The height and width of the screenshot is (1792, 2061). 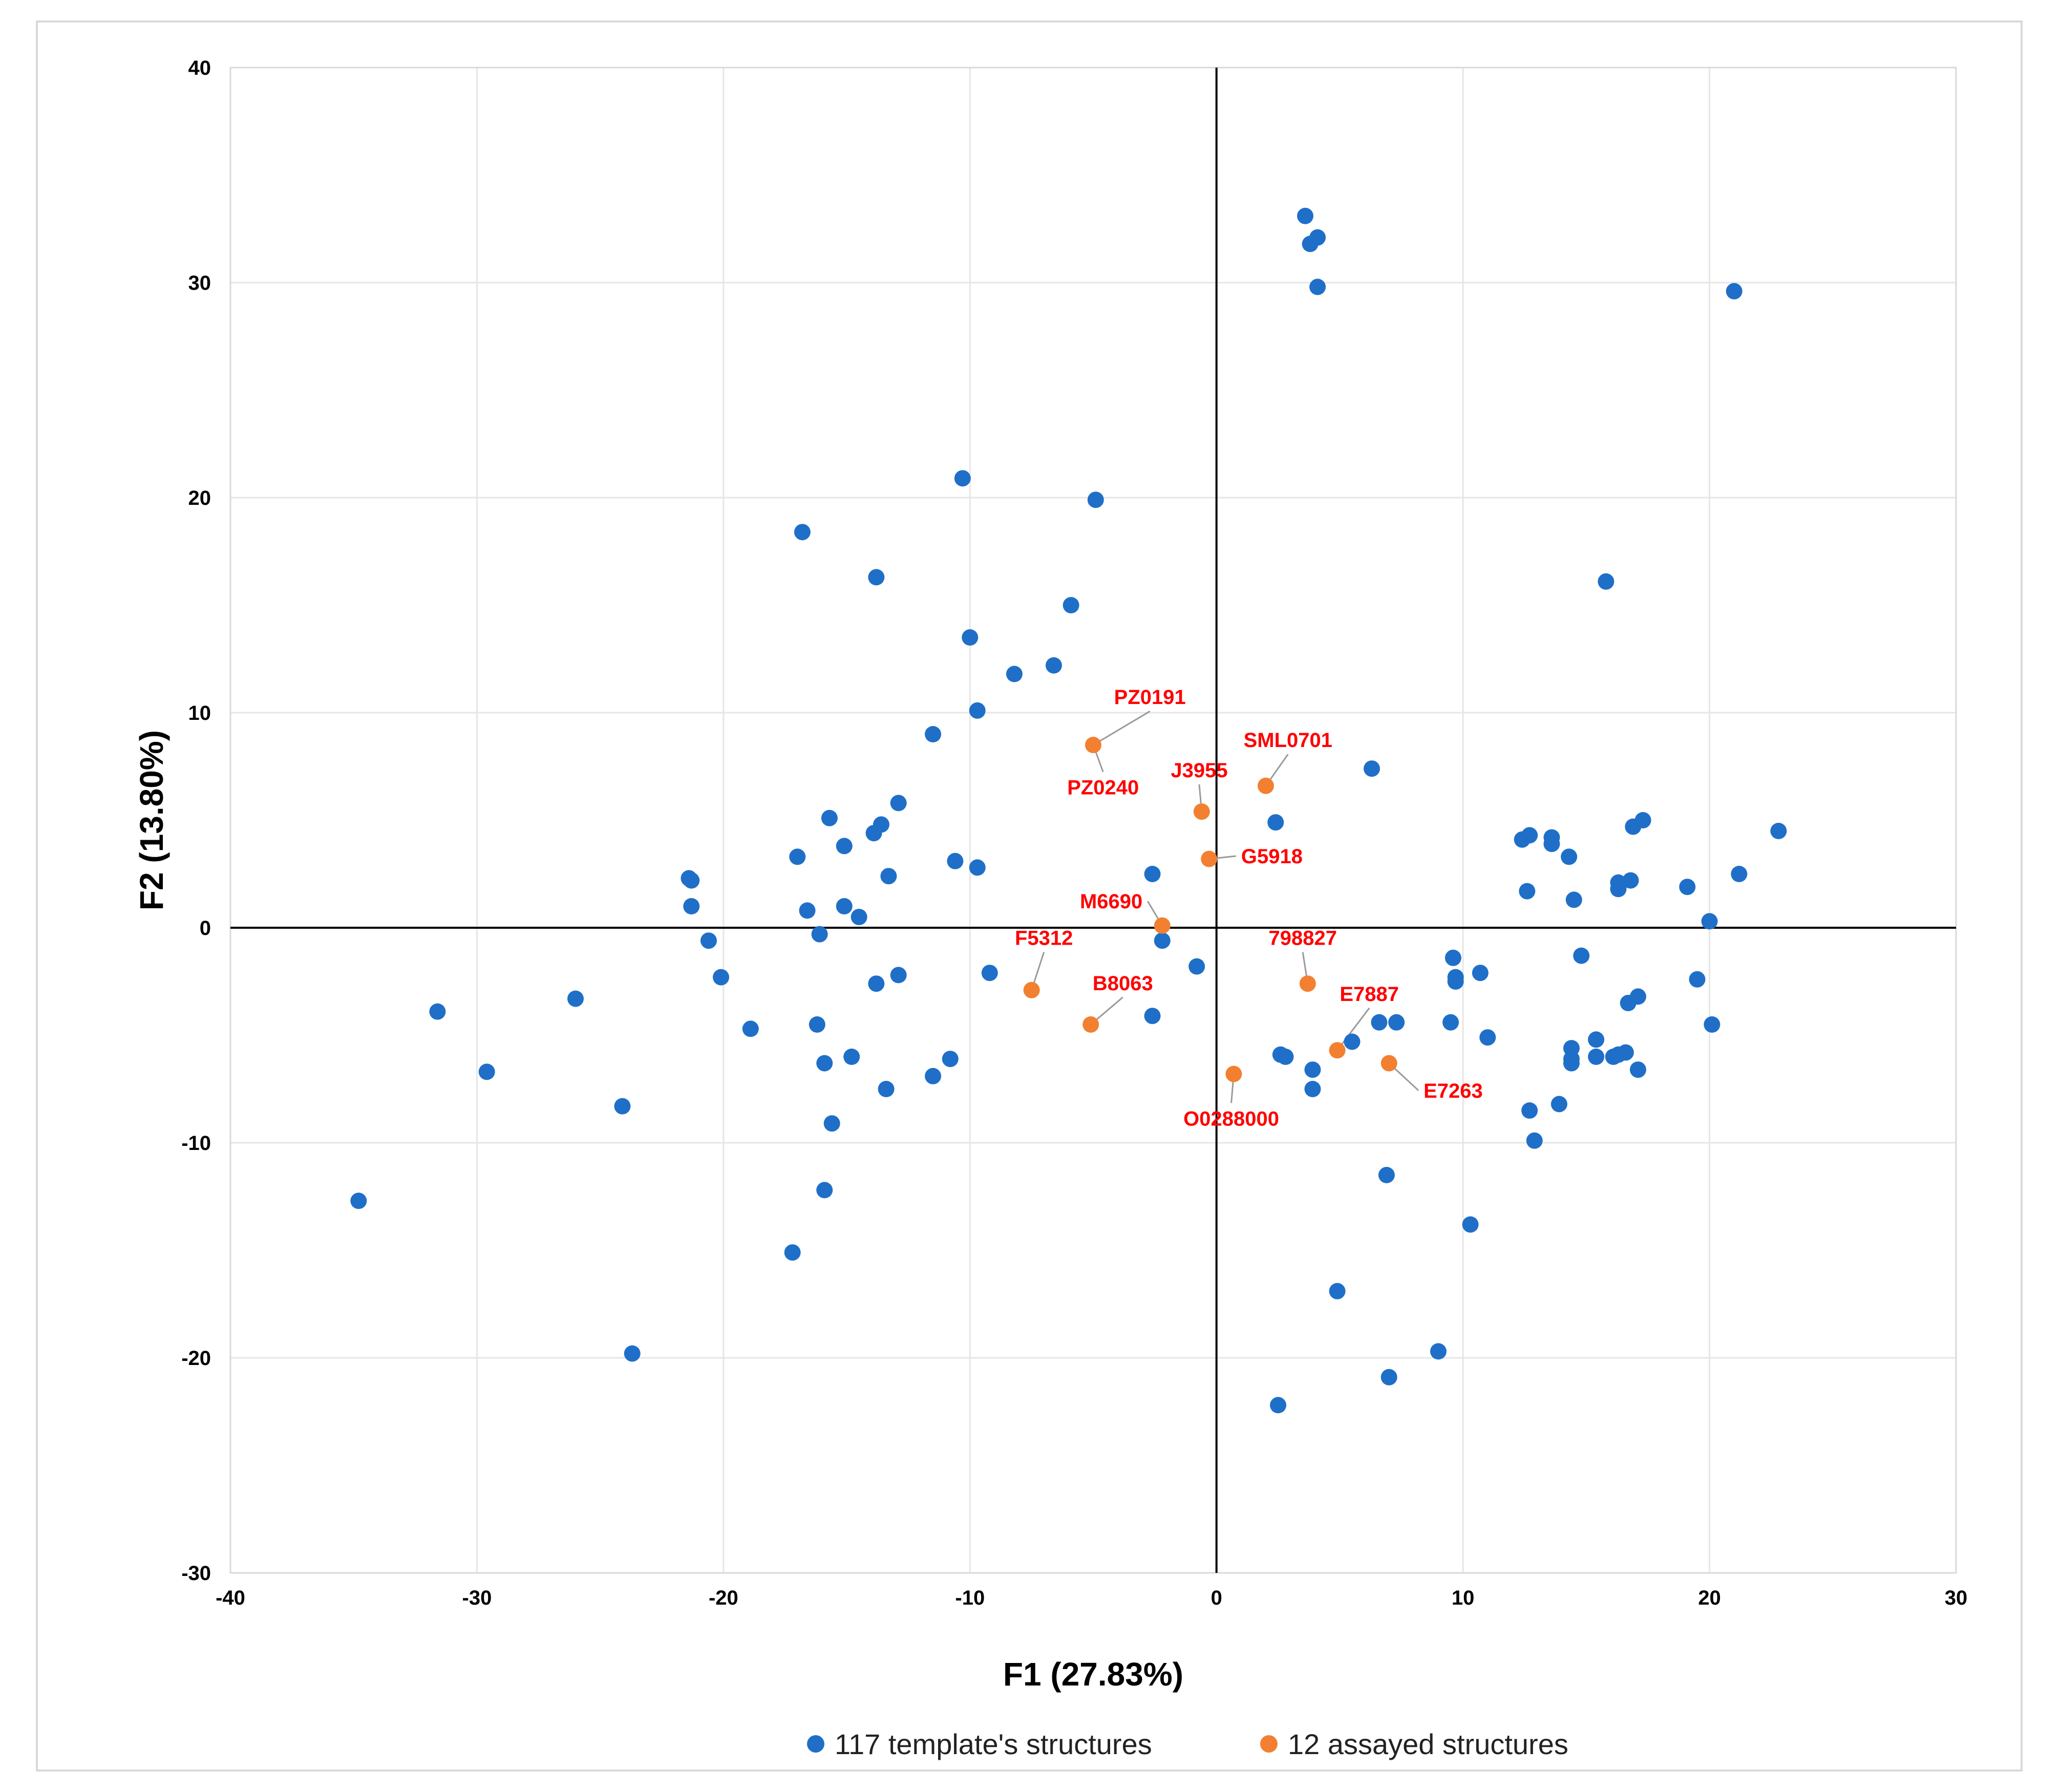 I want to click on x-tick-label: -30, so click(x=477, y=1598).